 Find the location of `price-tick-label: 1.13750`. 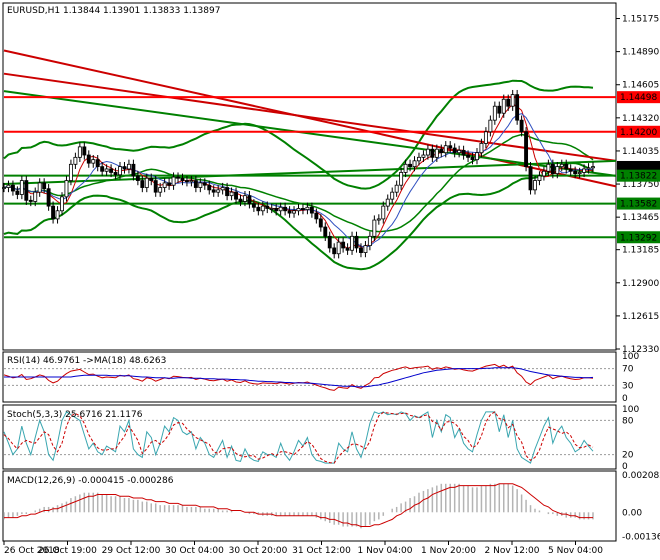

price-tick-label: 1.13750 is located at coordinates (640, 185).